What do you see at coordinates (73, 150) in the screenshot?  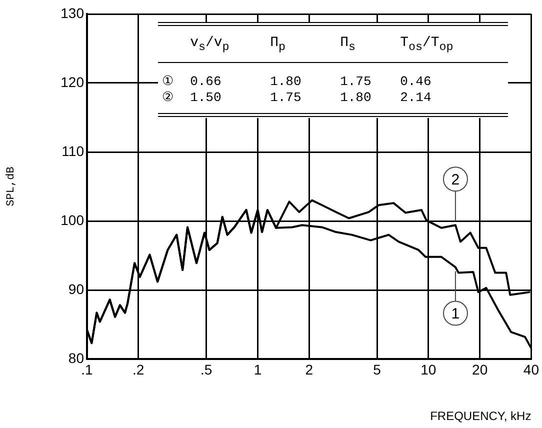 I see `y-tick-label: 110` at bounding box center [73, 150].